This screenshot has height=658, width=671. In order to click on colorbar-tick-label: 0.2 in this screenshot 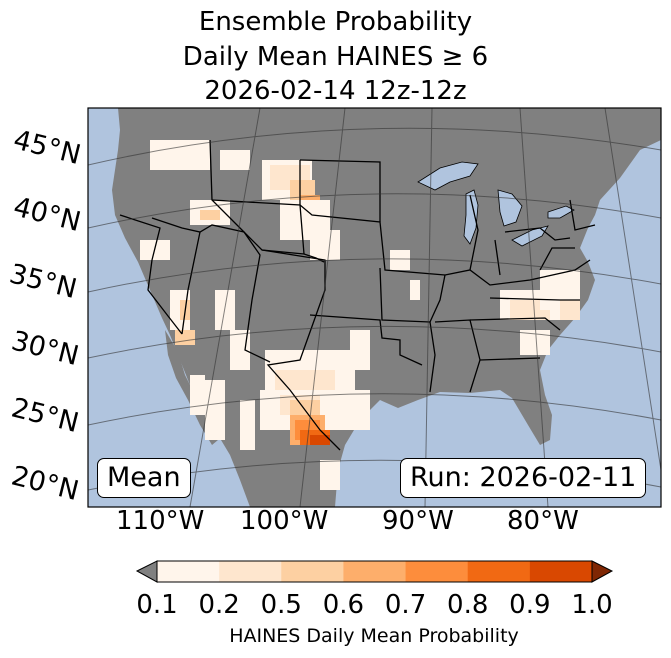, I will do `click(219, 605)`.